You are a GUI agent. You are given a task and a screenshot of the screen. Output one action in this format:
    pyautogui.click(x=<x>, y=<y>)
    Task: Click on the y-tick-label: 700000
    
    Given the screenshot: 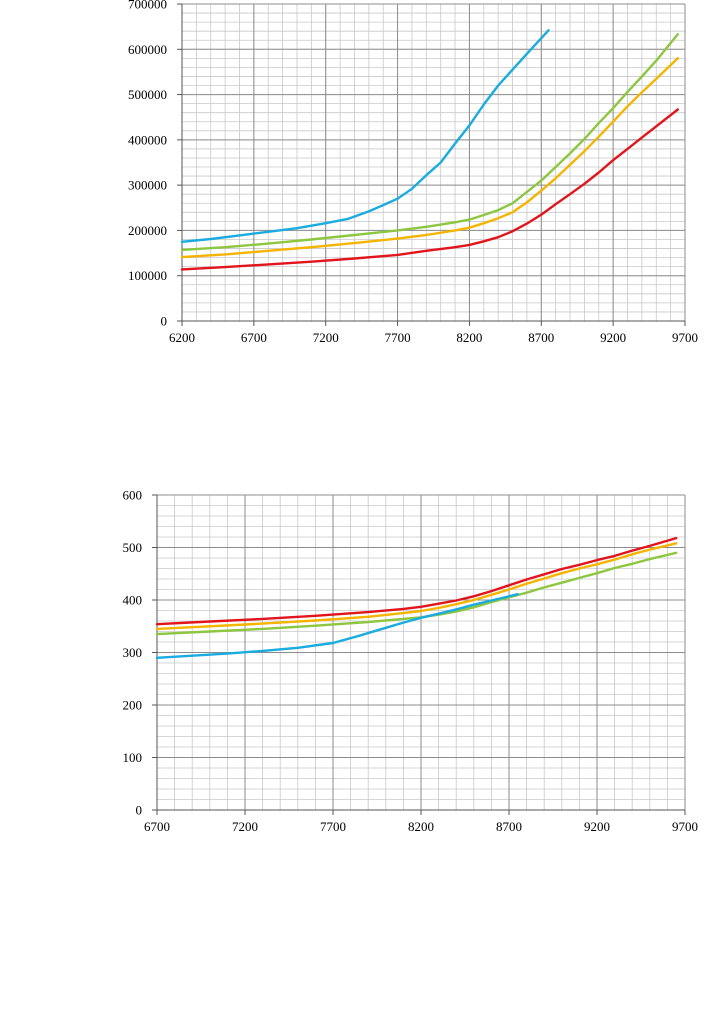 What is the action you would take?
    pyautogui.click(x=147, y=6)
    